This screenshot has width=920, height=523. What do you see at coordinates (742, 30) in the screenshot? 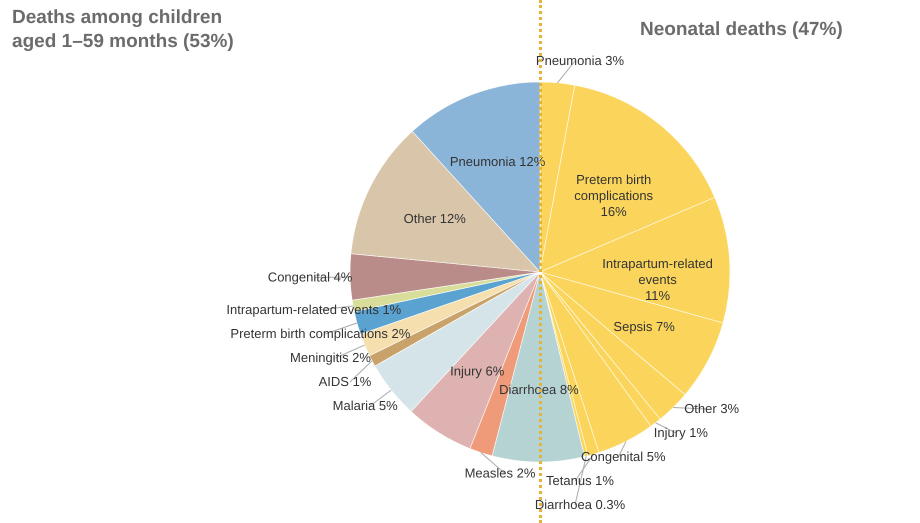
I see `text: Neonatal deaths (47%)` at bounding box center [742, 30].